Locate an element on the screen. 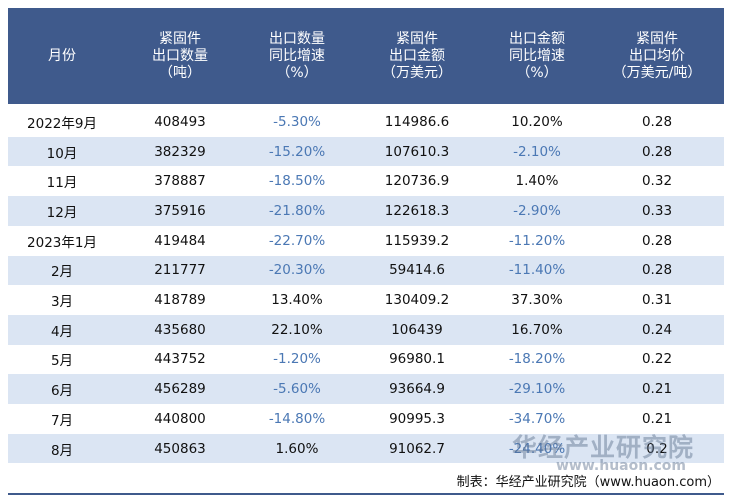 The height and width of the screenshot is (504, 734). table-cell: 0.33 is located at coordinates (657, 210).